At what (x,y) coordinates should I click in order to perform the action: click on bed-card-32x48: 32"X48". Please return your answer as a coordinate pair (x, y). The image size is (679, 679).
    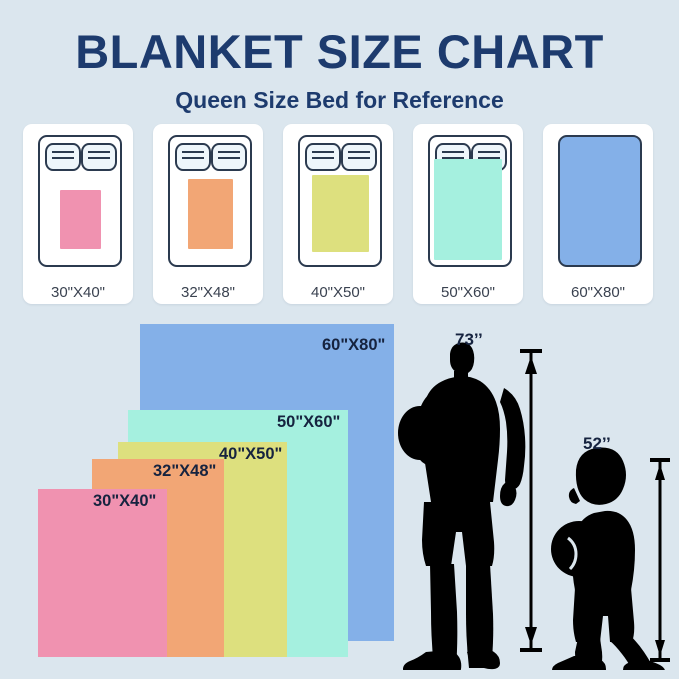
    Looking at the image, I should click on (208, 214).